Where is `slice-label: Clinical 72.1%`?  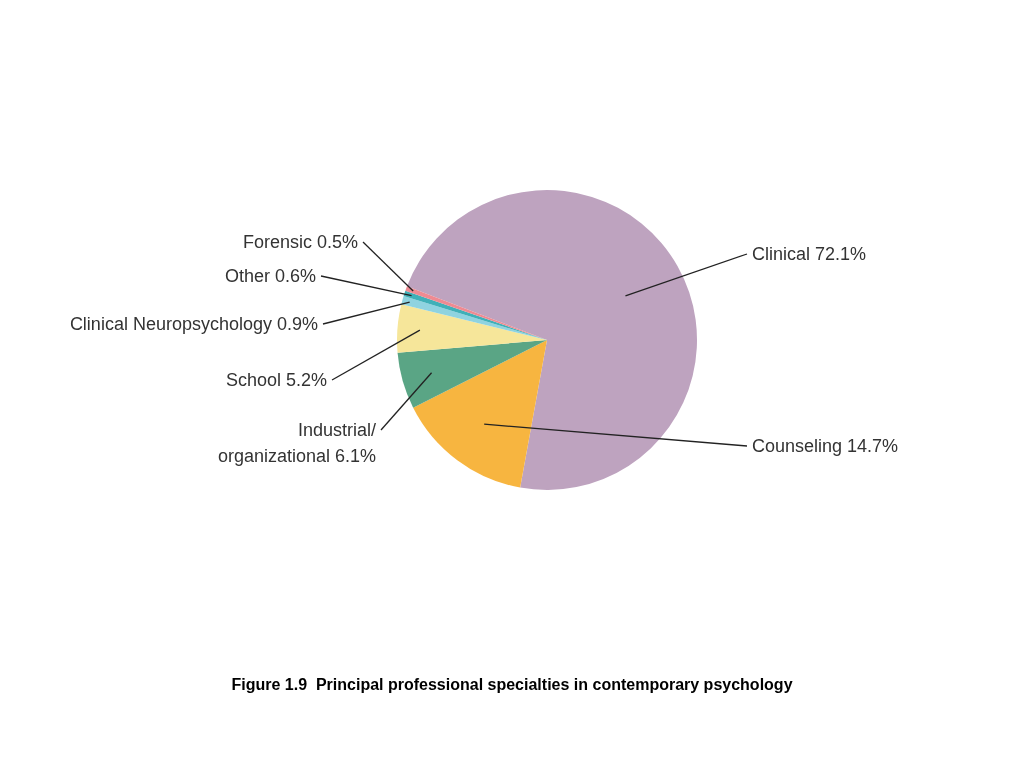 slice-label: Clinical 72.1% is located at coordinates (809, 254).